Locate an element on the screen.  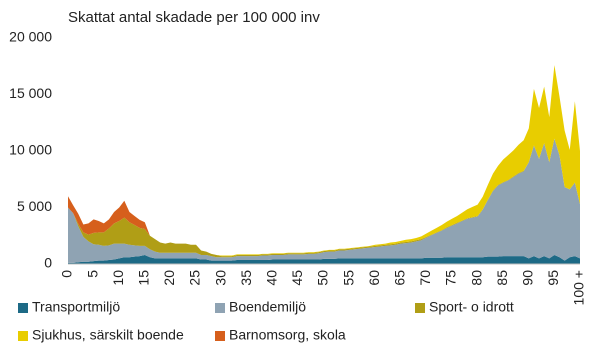
x-tick-label: 75 is located at coordinates (451, 278).